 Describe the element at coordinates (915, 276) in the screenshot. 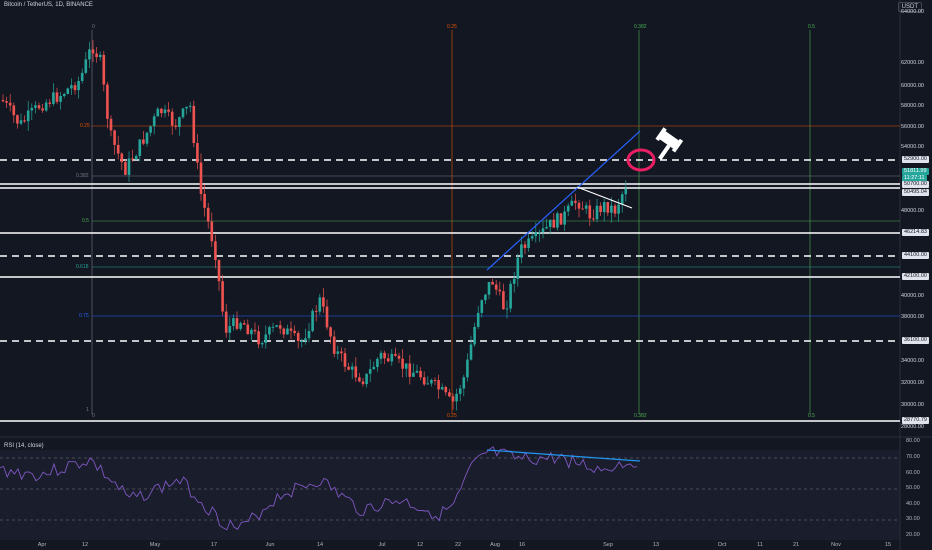

I see `level-label: 42100.00` at that location.